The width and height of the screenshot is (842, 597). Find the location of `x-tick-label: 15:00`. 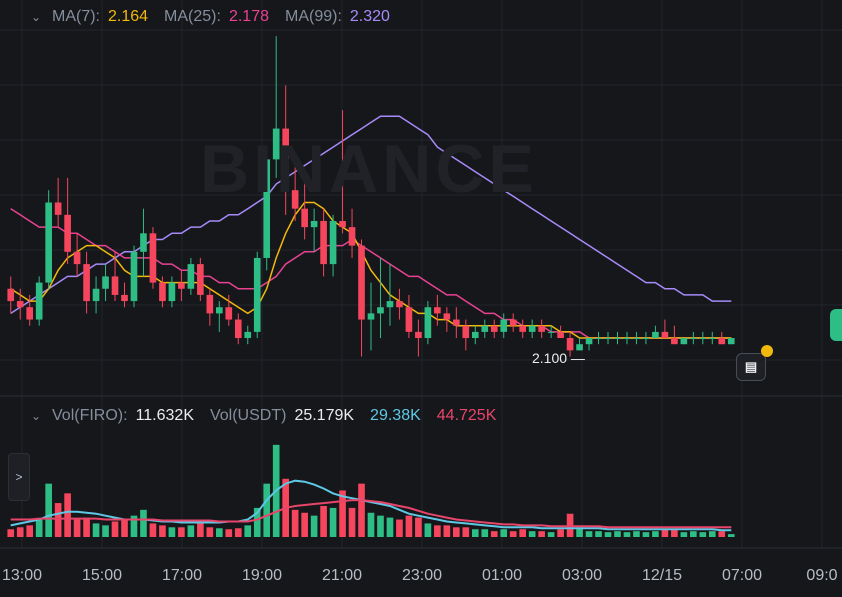

x-tick-label: 15:00 is located at coordinates (102, 575).